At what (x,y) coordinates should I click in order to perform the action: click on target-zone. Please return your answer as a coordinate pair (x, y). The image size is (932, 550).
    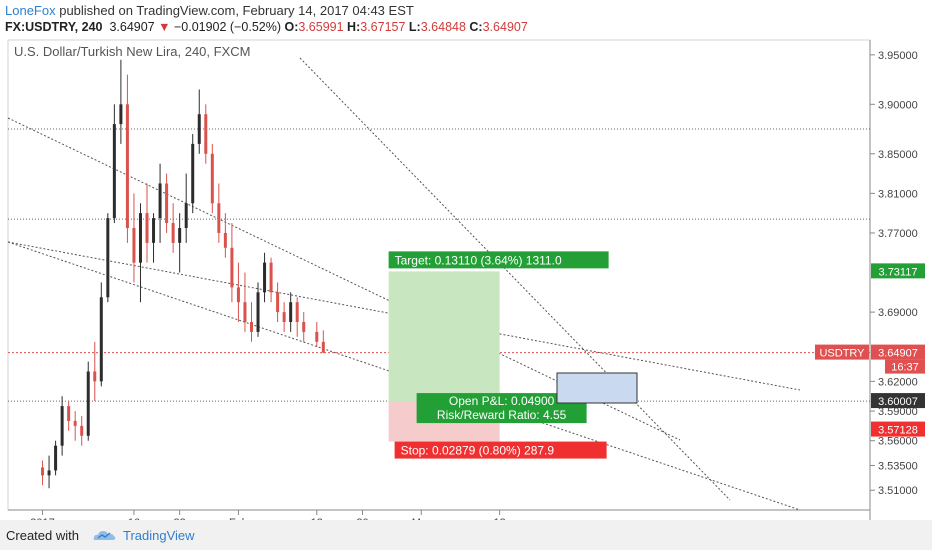
    Looking at the image, I should click on (444, 336).